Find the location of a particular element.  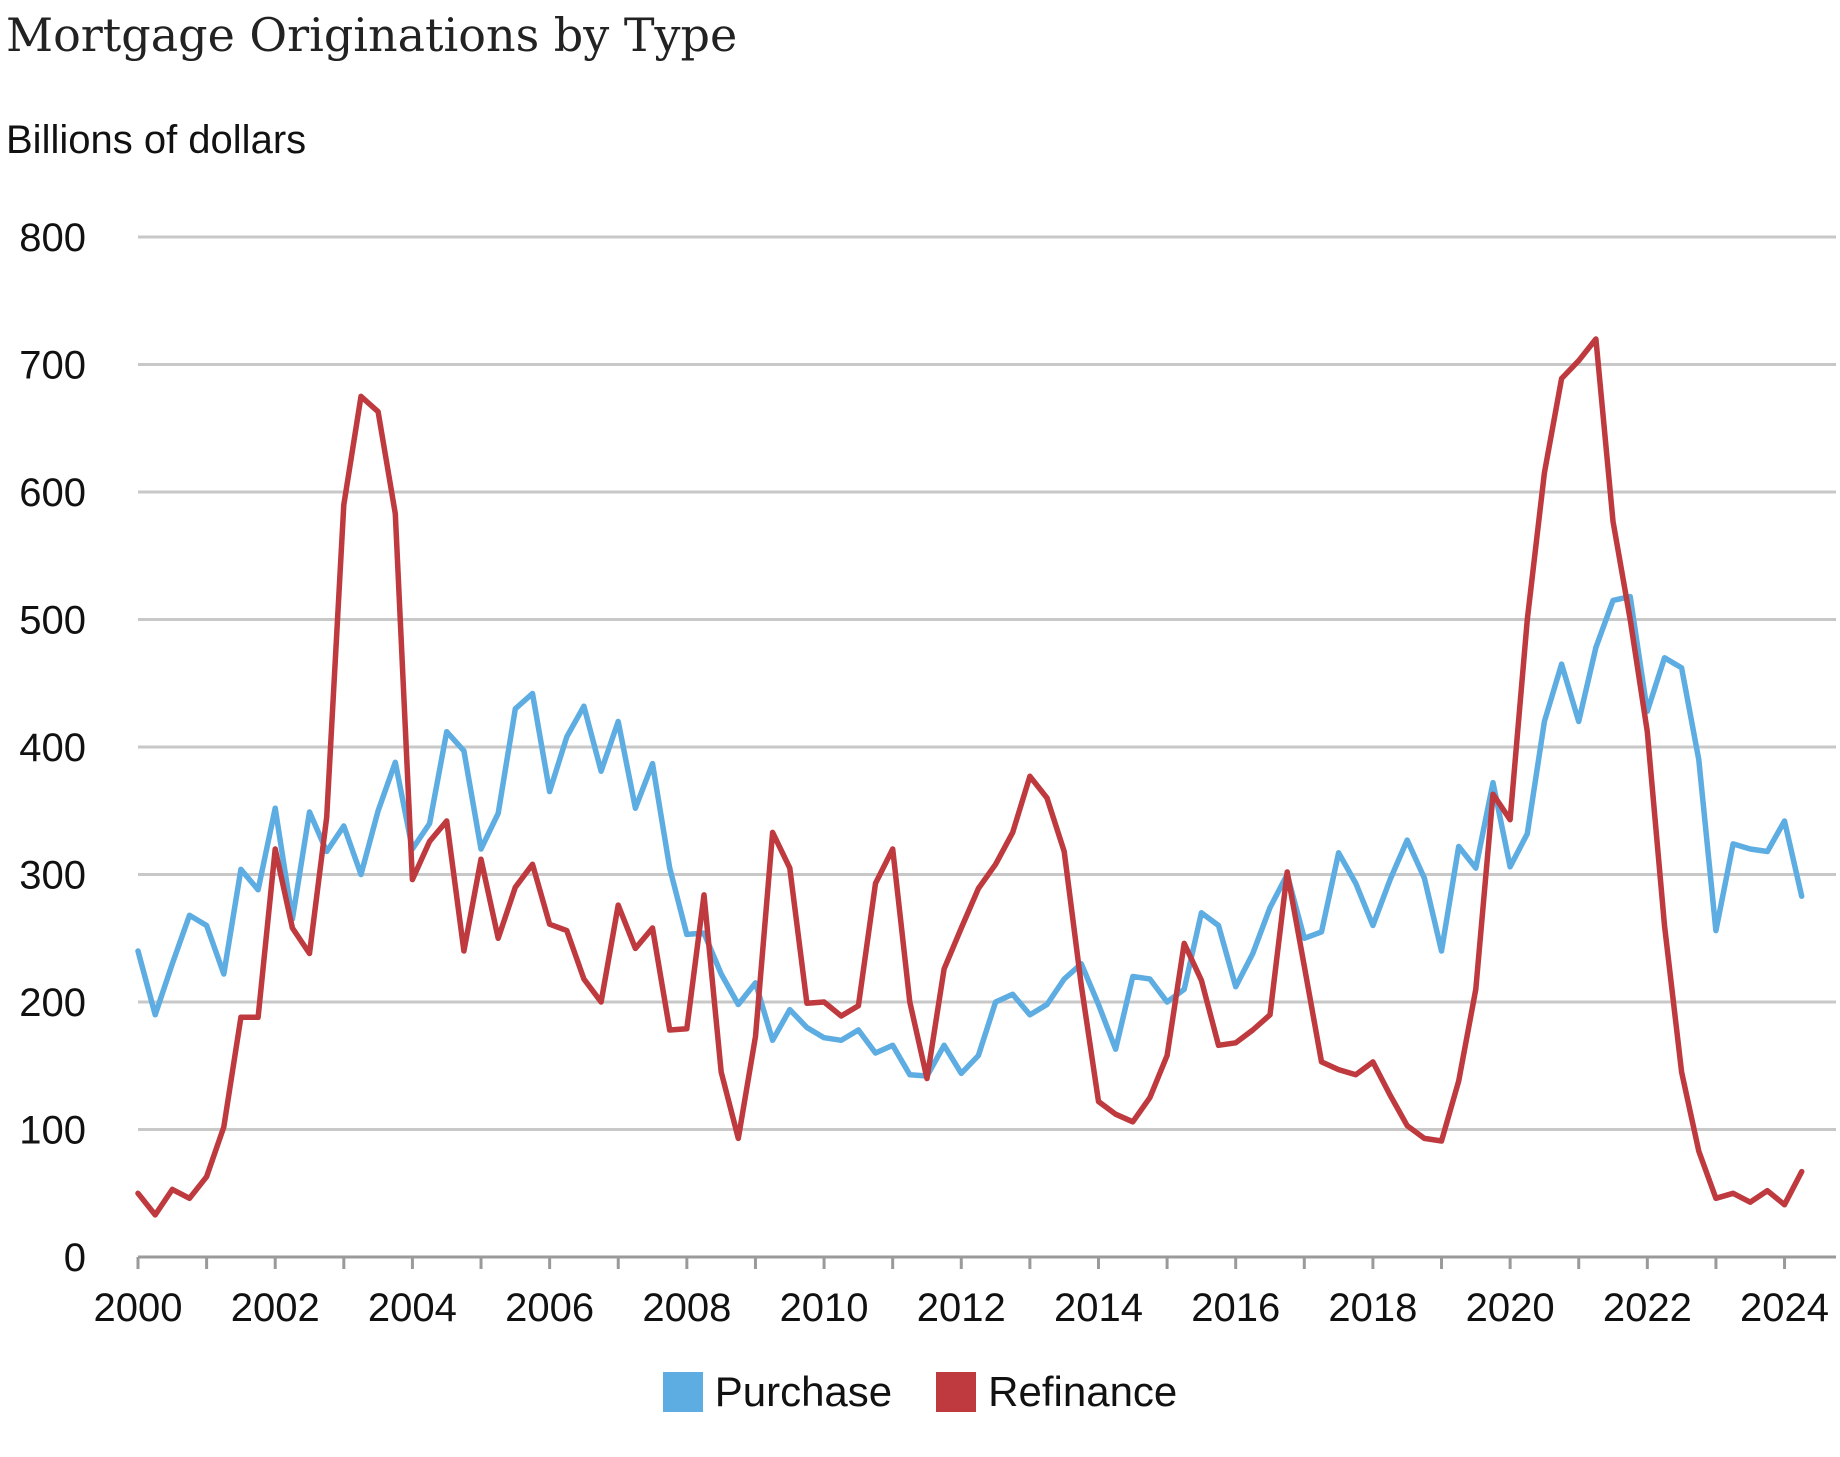

y-tick-label: 300 is located at coordinates (52, 876).